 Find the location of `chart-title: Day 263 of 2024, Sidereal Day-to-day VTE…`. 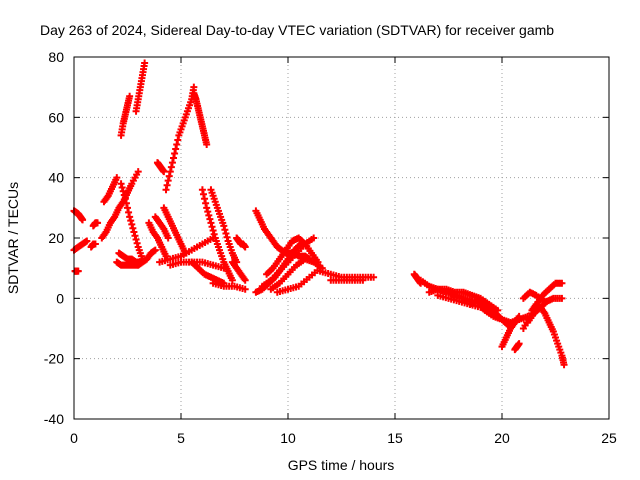

chart-title: Day 263 of 2024, Sidereal Day-to-day VTE… is located at coordinates (297, 30).